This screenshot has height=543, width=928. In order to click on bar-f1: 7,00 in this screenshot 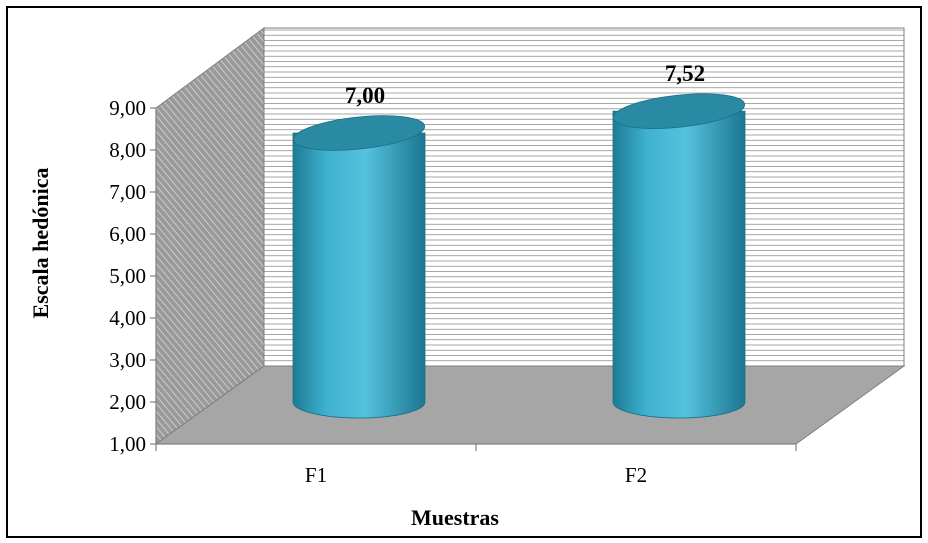, I will do `click(359, 251)`.